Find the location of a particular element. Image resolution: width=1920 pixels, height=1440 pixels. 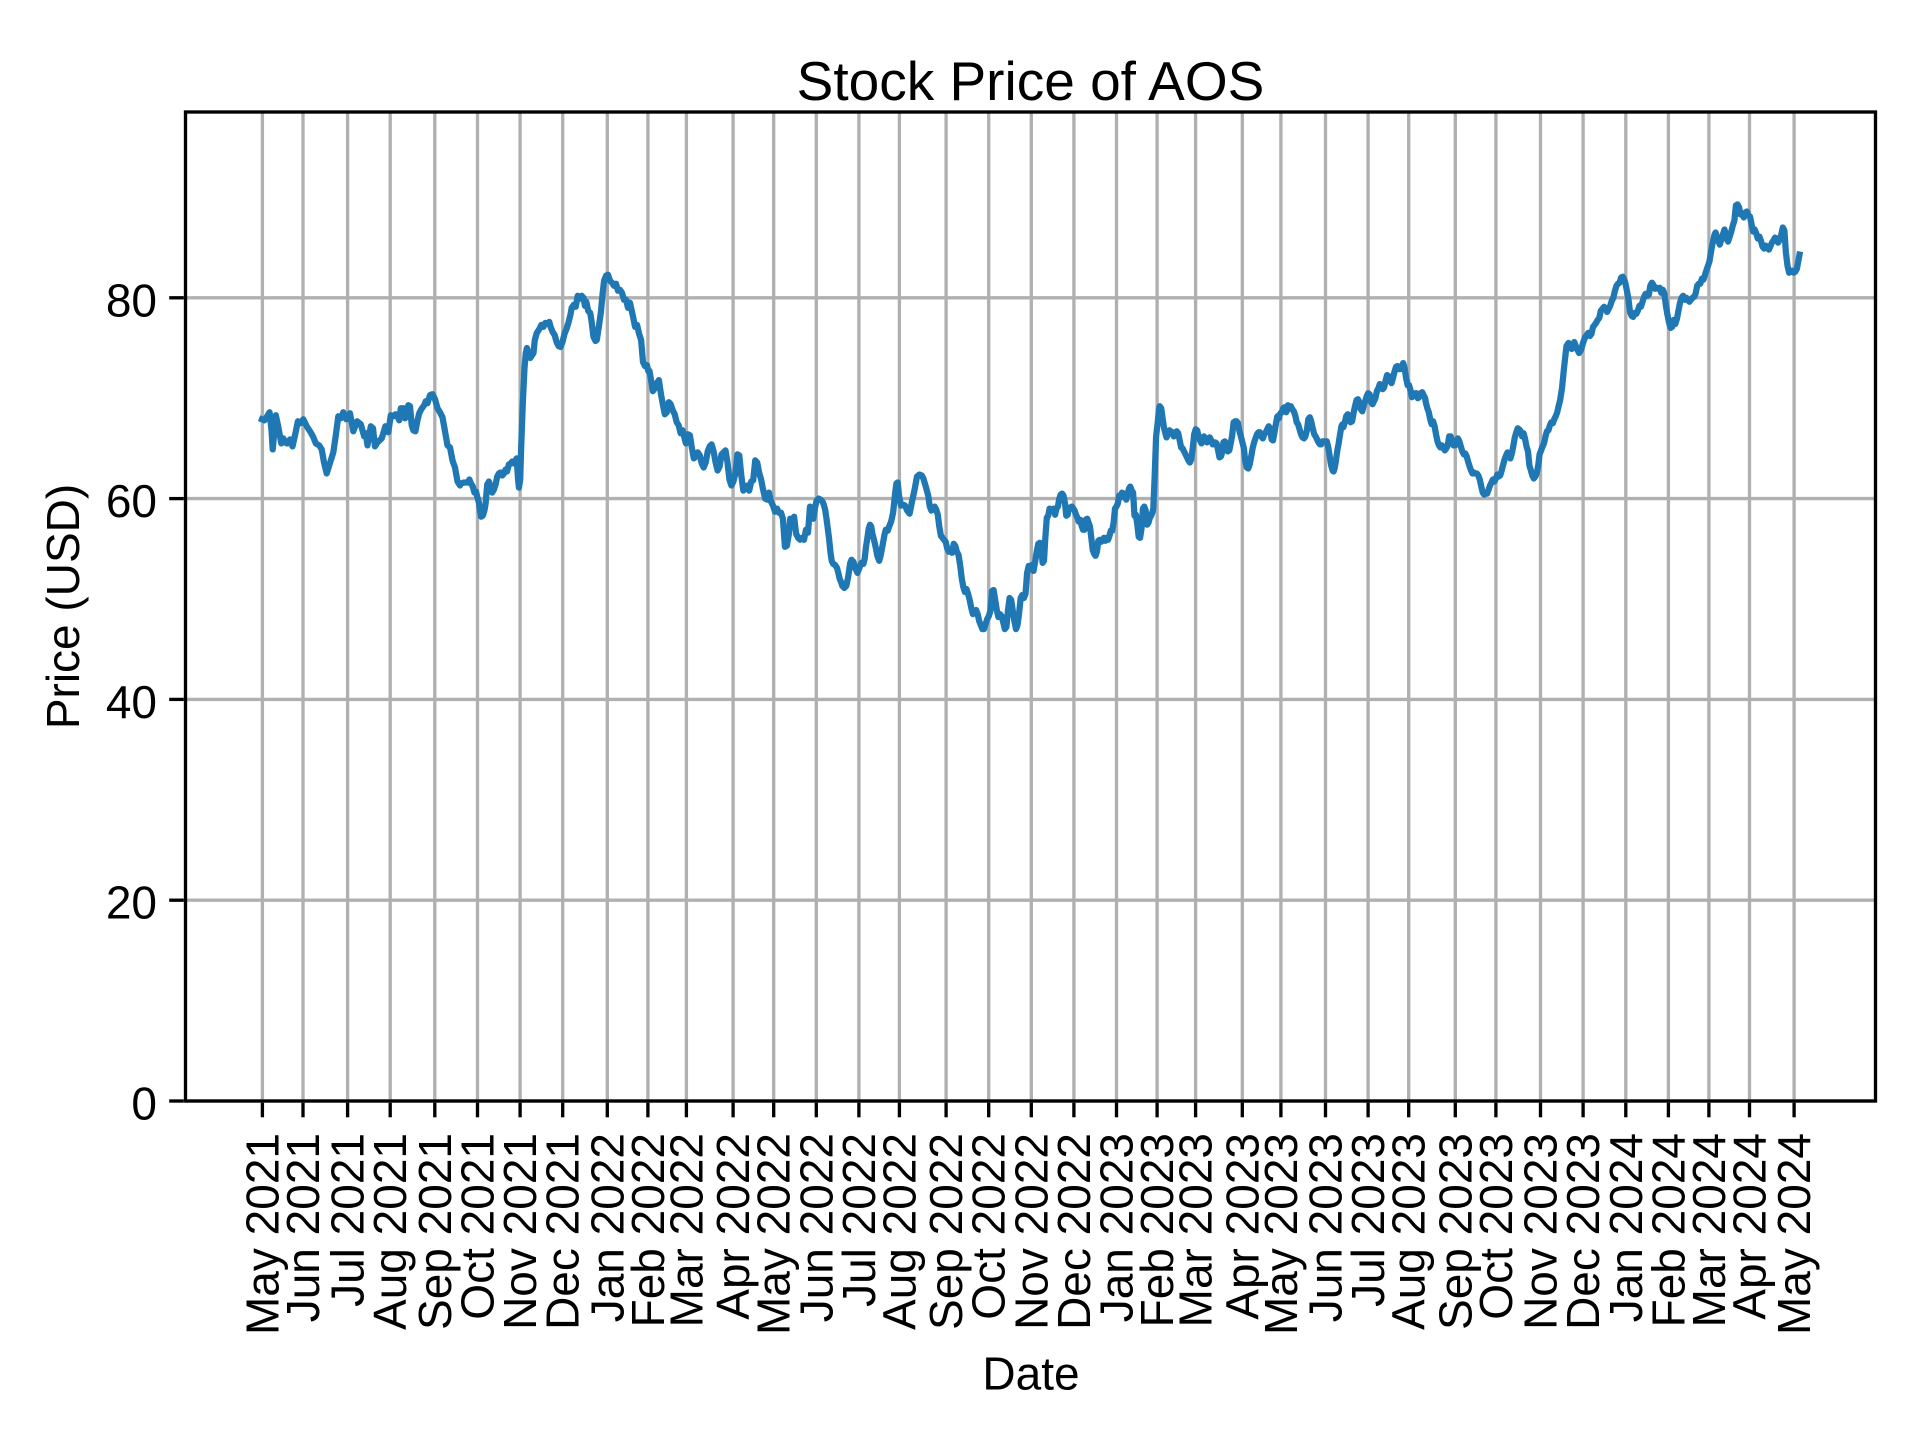

svg-text: 80 is located at coordinates (131, 300).